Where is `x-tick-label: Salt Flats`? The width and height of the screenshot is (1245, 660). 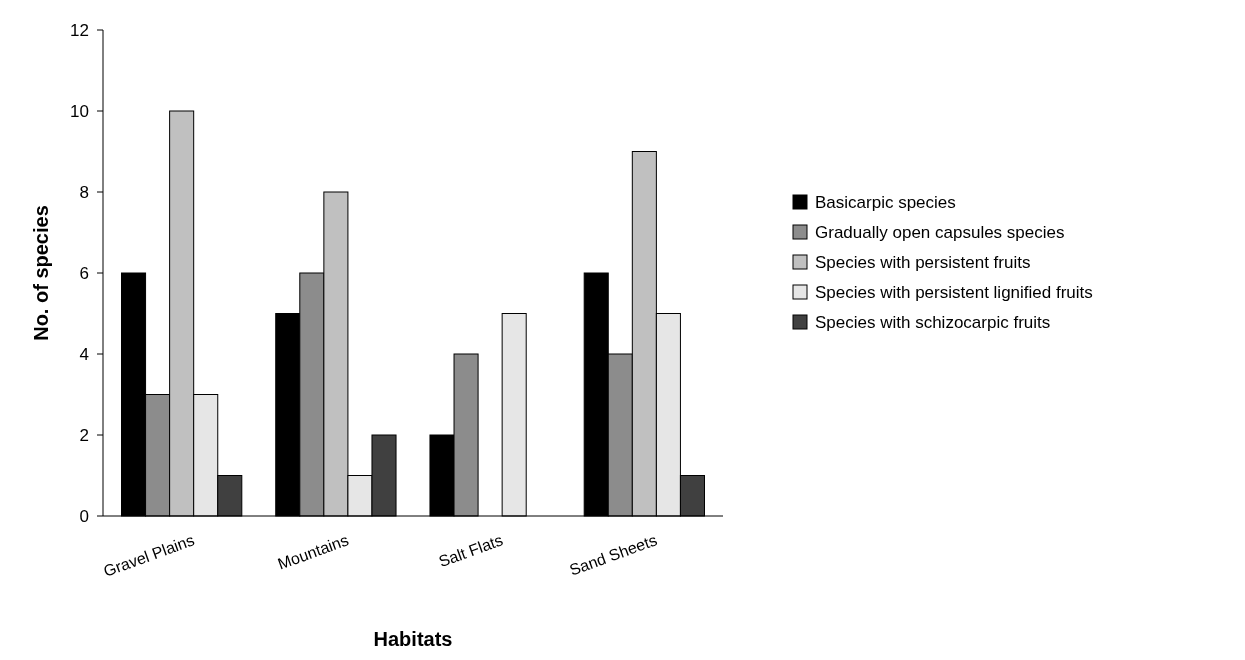 x-tick-label: Salt Flats is located at coordinates (470, 551).